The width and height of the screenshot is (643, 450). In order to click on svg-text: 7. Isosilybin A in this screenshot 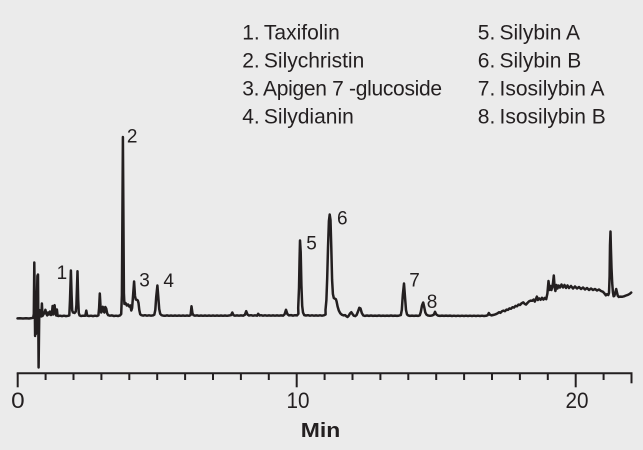, I will do `click(541, 88)`.